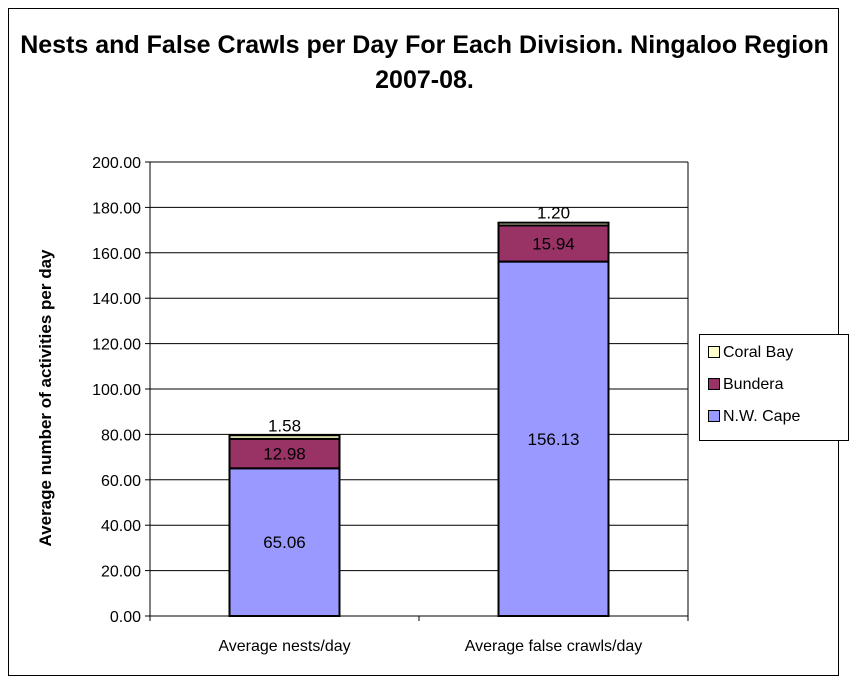  What do you see at coordinates (116, 163) in the screenshot?
I see `y-tick-label: 200.00` at bounding box center [116, 163].